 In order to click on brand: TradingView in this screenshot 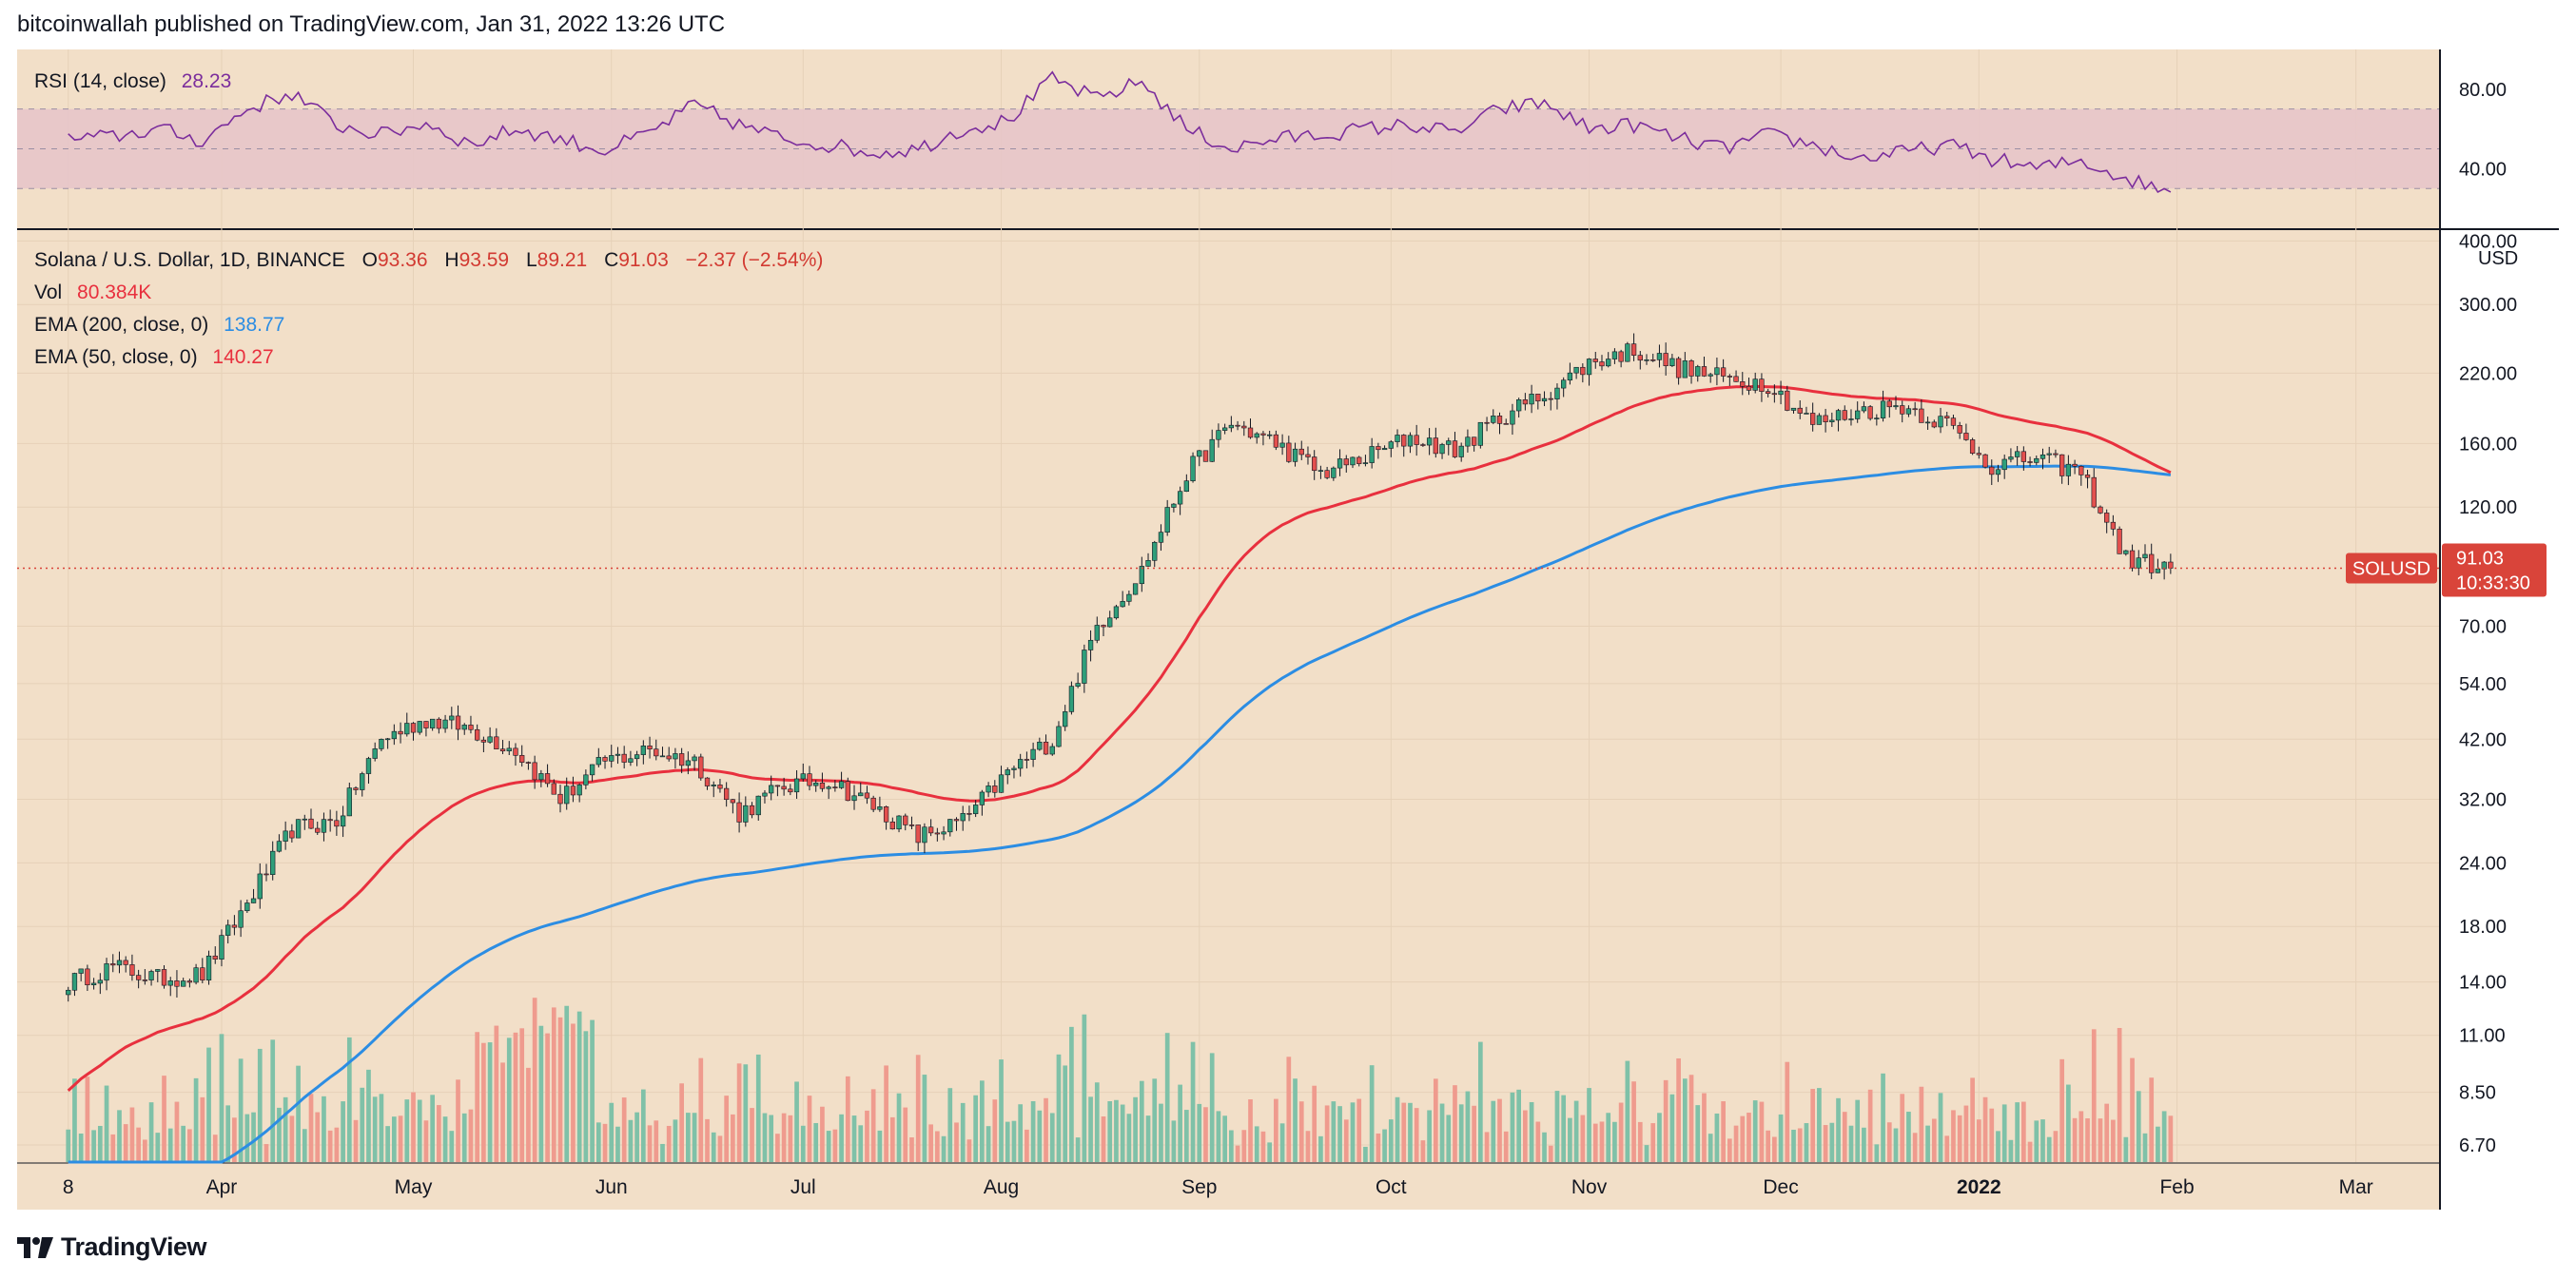, I will do `click(112, 1247)`.